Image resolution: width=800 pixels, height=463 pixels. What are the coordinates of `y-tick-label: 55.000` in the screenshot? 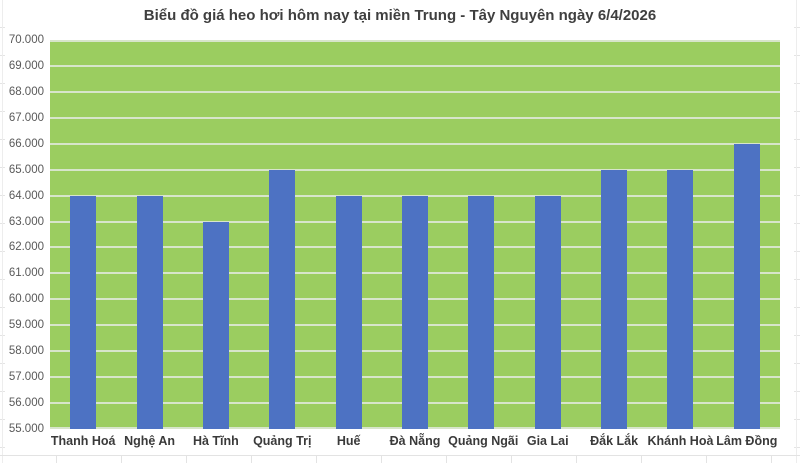 It's located at (26, 429).